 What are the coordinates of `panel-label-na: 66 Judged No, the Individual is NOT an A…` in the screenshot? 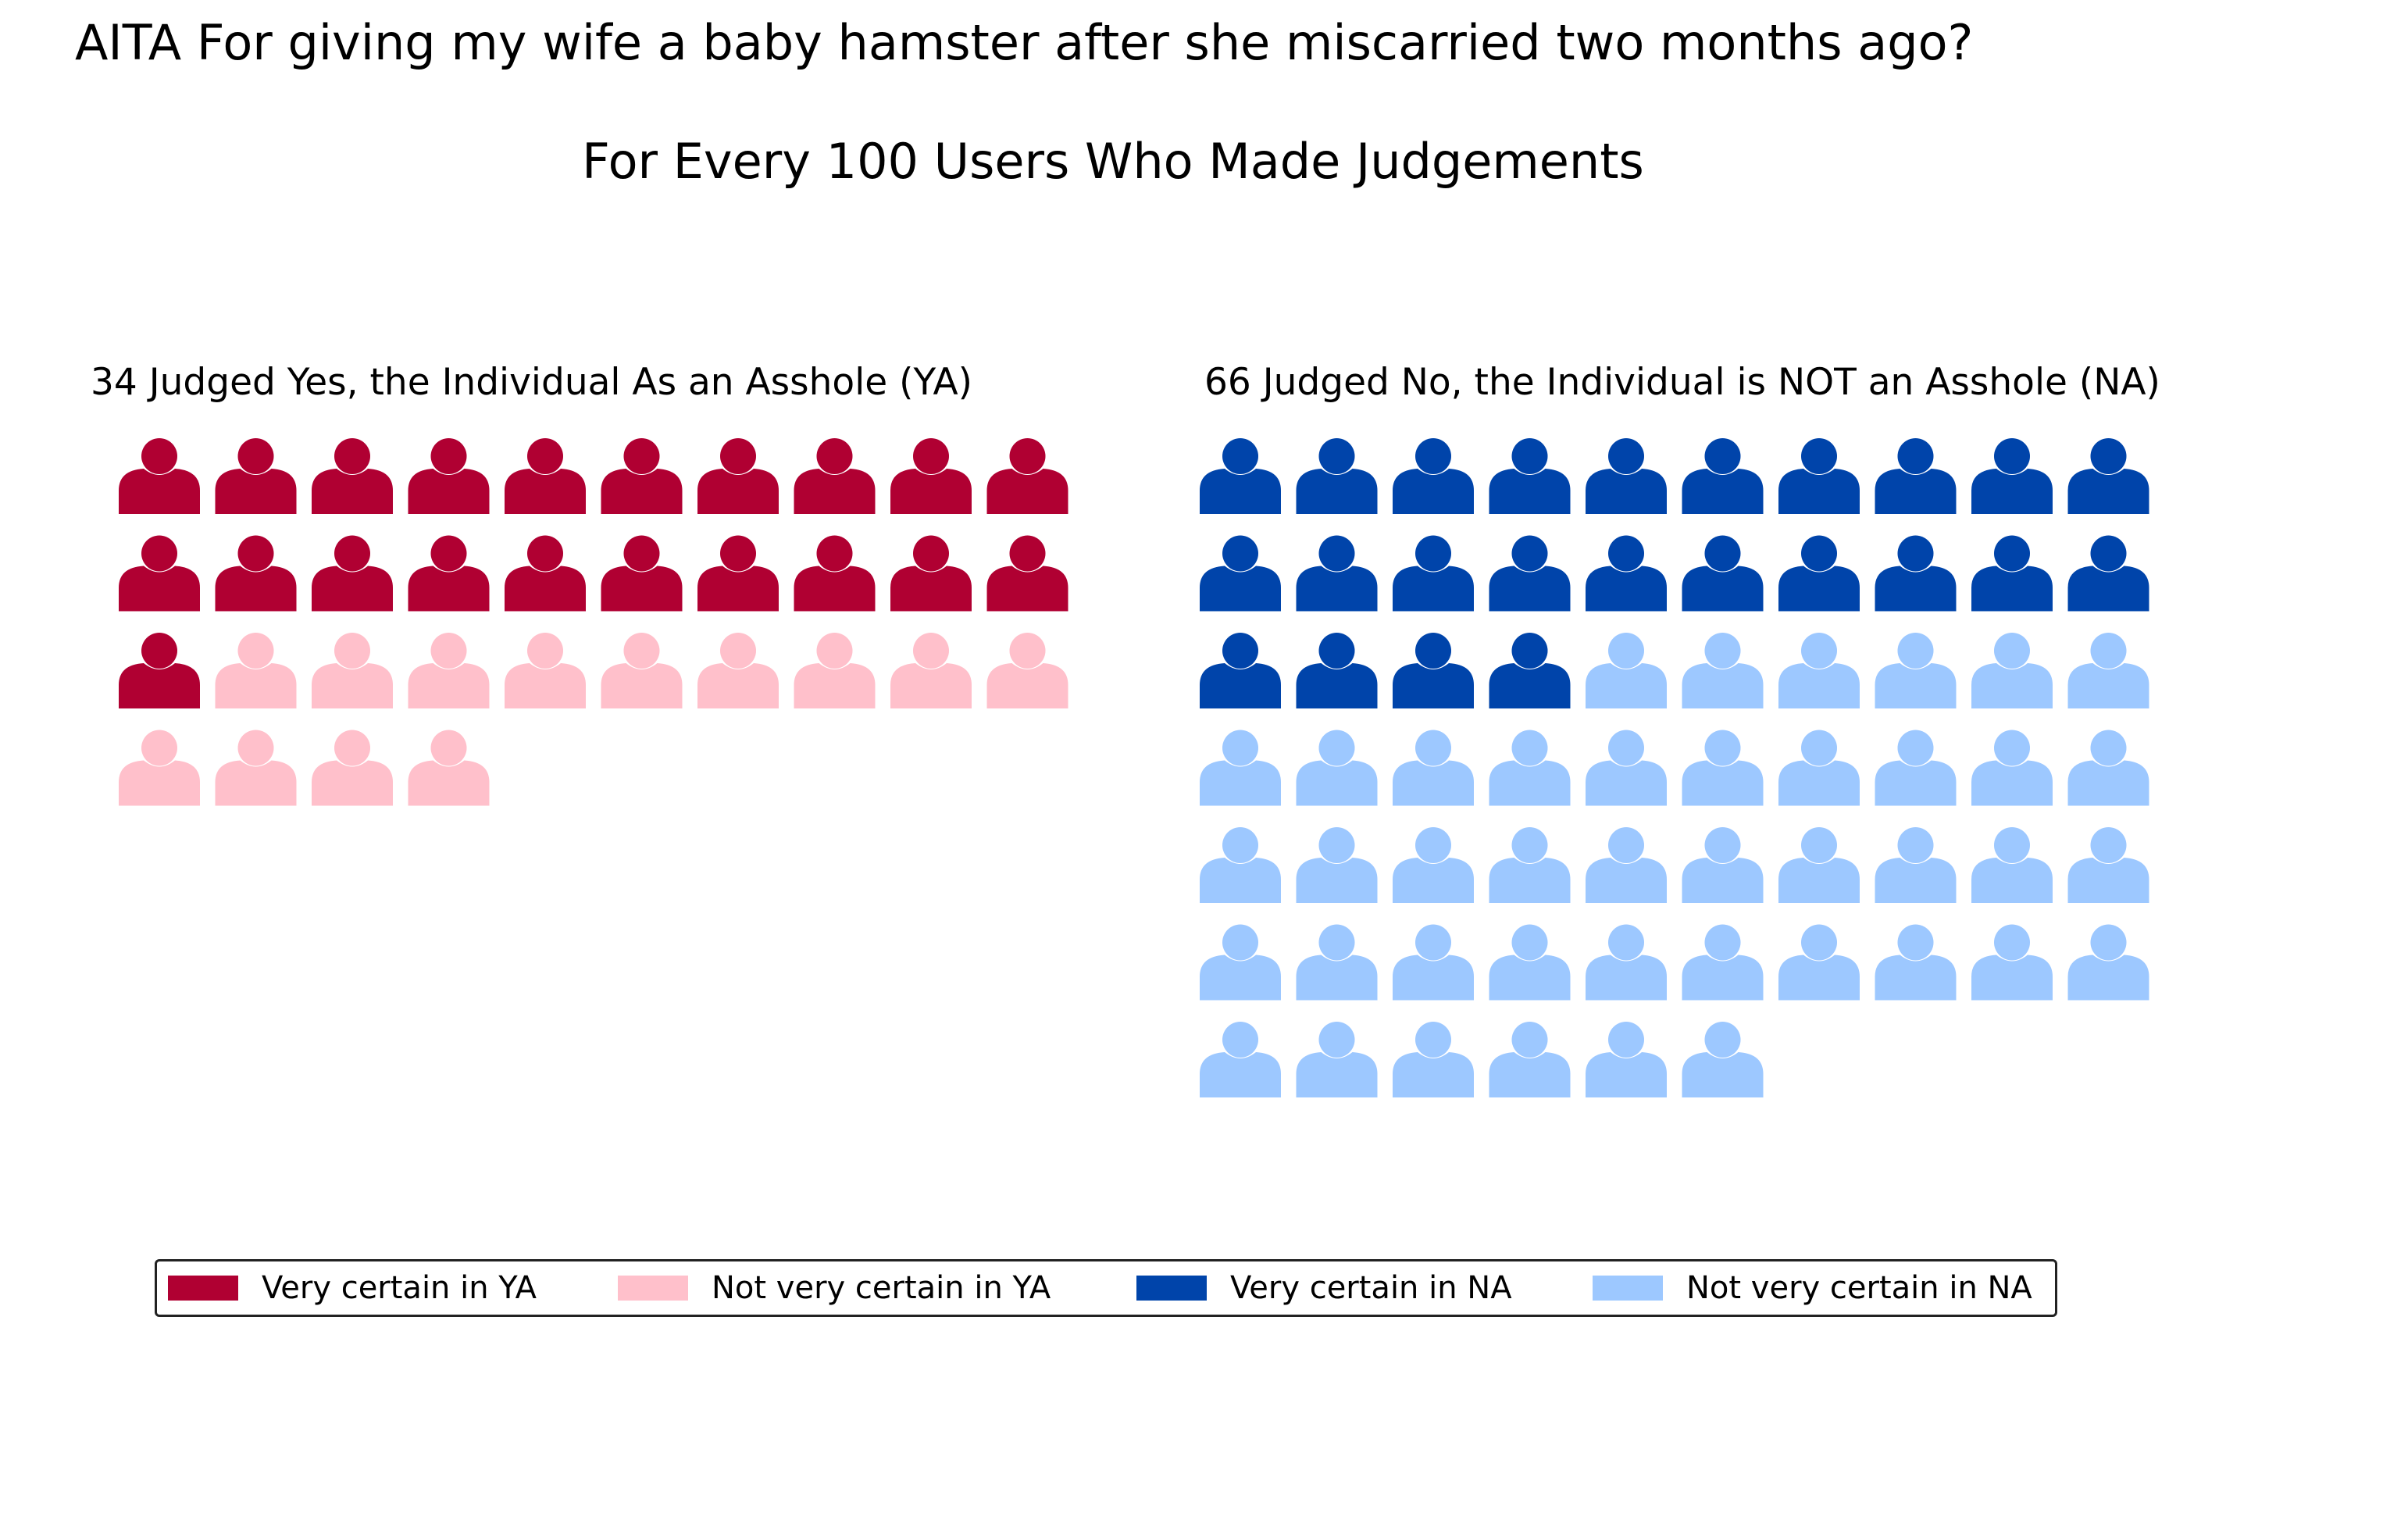 It's located at (1682, 382).